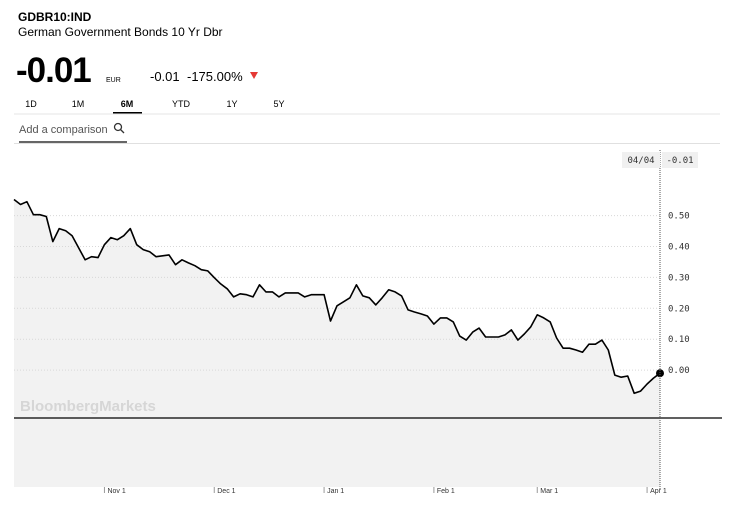 The height and width of the screenshot is (513, 744). Describe the element at coordinates (118, 127) in the screenshot. I see `search-icon` at that location.